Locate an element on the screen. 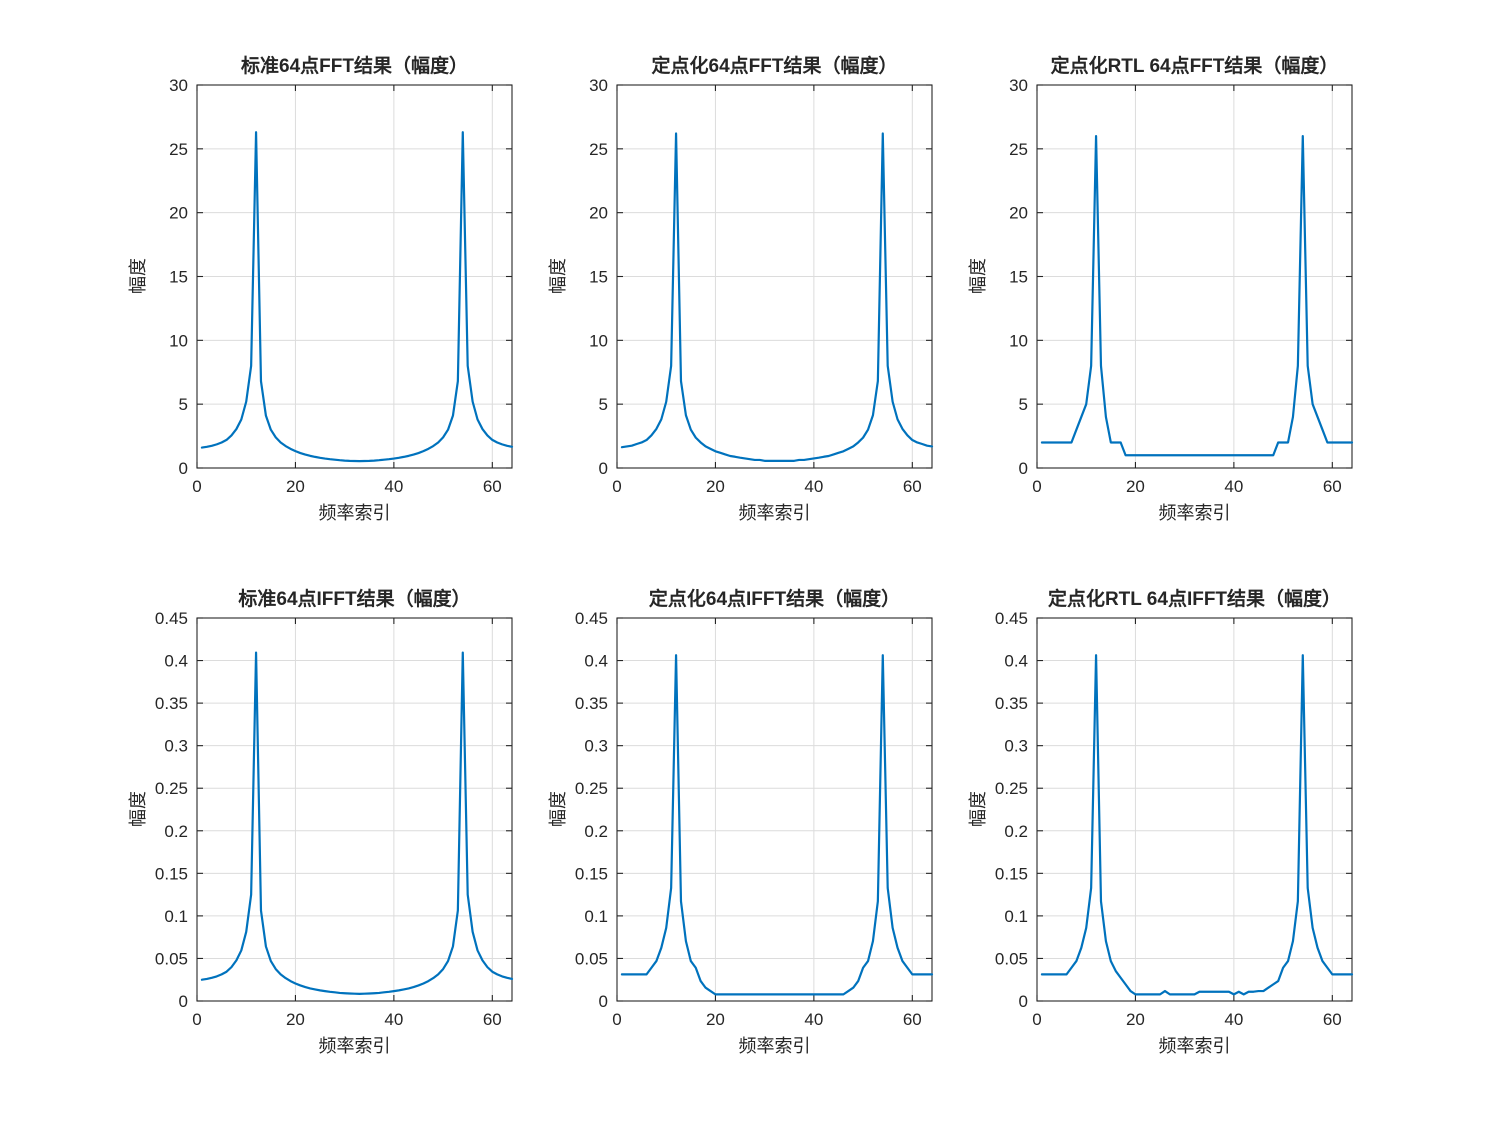 The height and width of the screenshot is (1125, 1500). plot-title: 定点化RTL 64点FFT结果（幅度） is located at coordinates (1194, 66).